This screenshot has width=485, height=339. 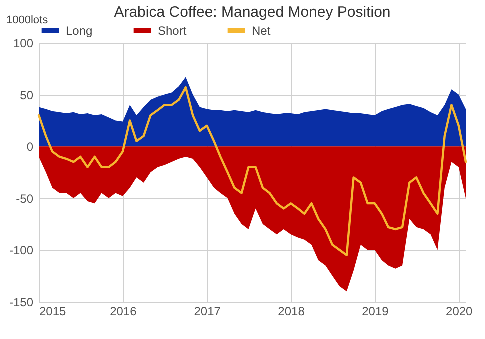 I want to click on x-tick-label: 2017, so click(x=208, y=311).